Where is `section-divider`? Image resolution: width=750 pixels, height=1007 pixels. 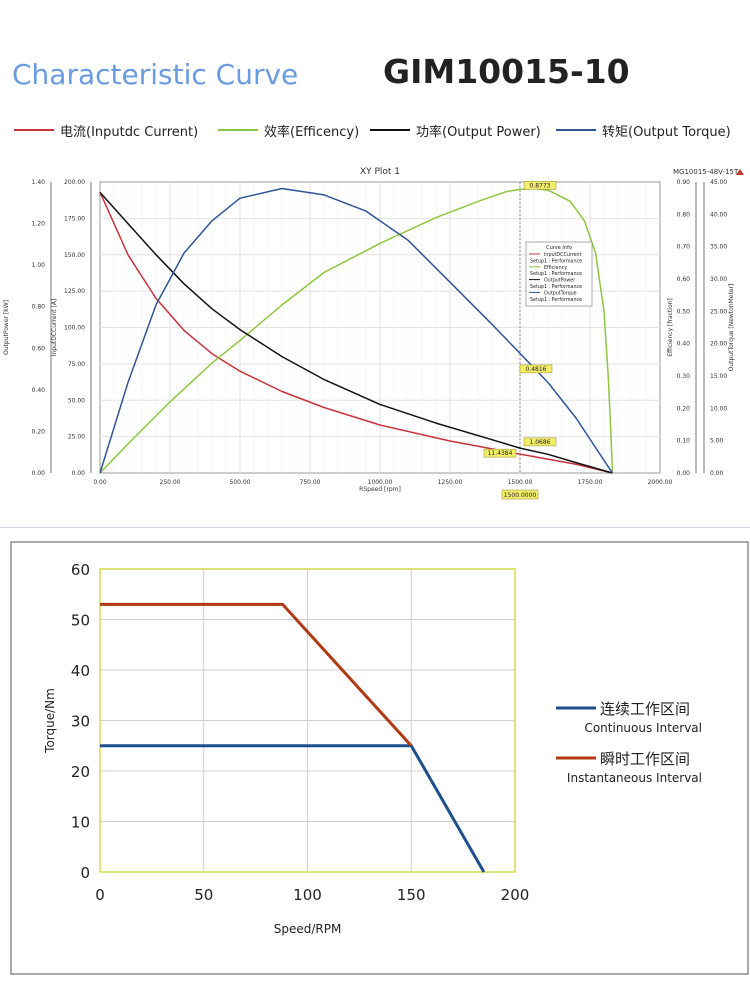 section-divider is located at coordinates (375, 527).